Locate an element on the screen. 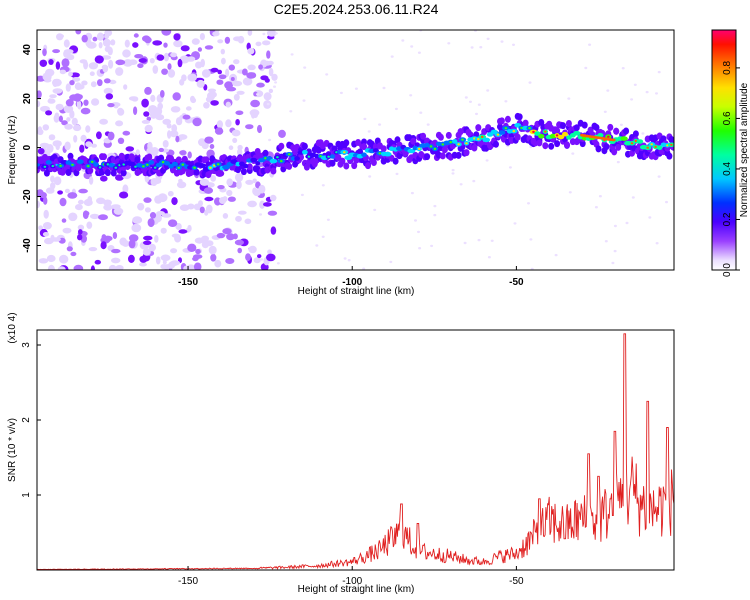 This screenshot has width=750, height=600. chart-title: C2E5.2024.253.06.11.R24 is located at coordinates (356, 9).